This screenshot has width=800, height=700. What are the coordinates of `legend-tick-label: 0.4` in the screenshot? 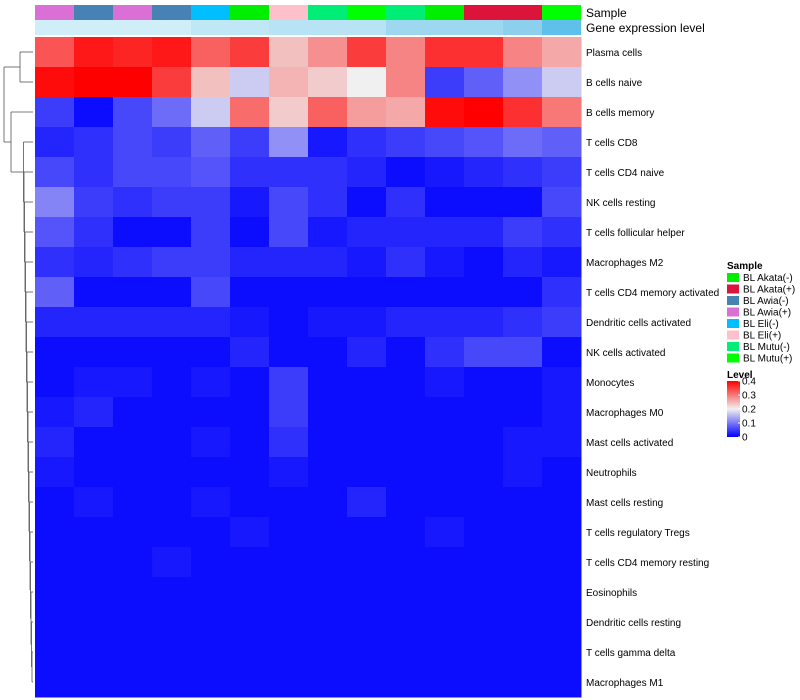 It's located at (749, 382).